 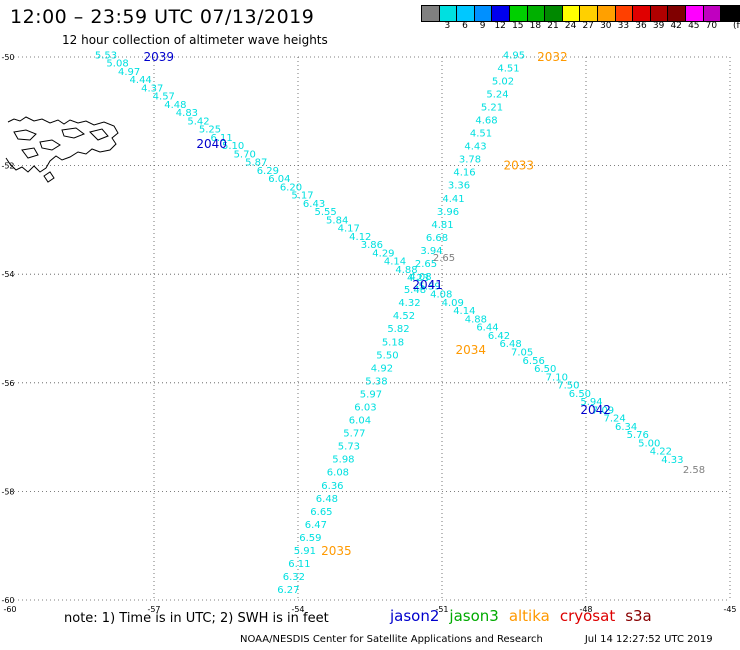 I want to click on wave-height-value: 4.95, so click(x=514, y=55).